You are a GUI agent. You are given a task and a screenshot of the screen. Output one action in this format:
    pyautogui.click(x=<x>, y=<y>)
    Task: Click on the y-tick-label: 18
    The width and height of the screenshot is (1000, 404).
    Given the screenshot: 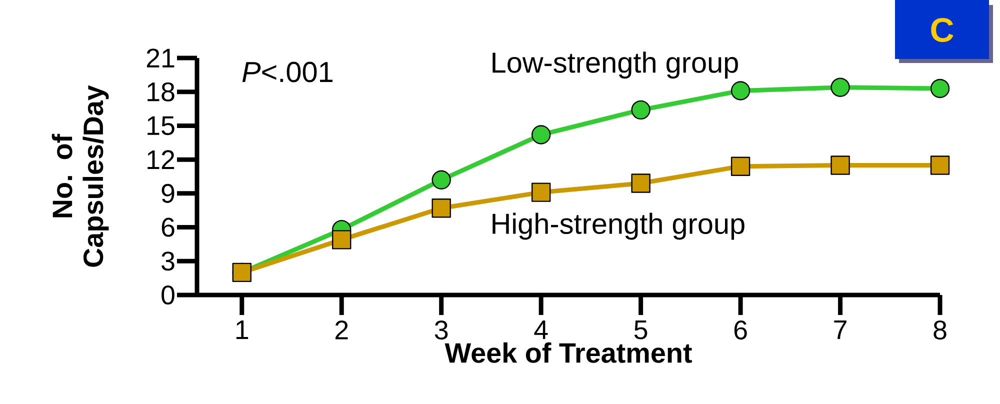 What is the action you would take?
    pyautogui.click(x=161, y=92)
    